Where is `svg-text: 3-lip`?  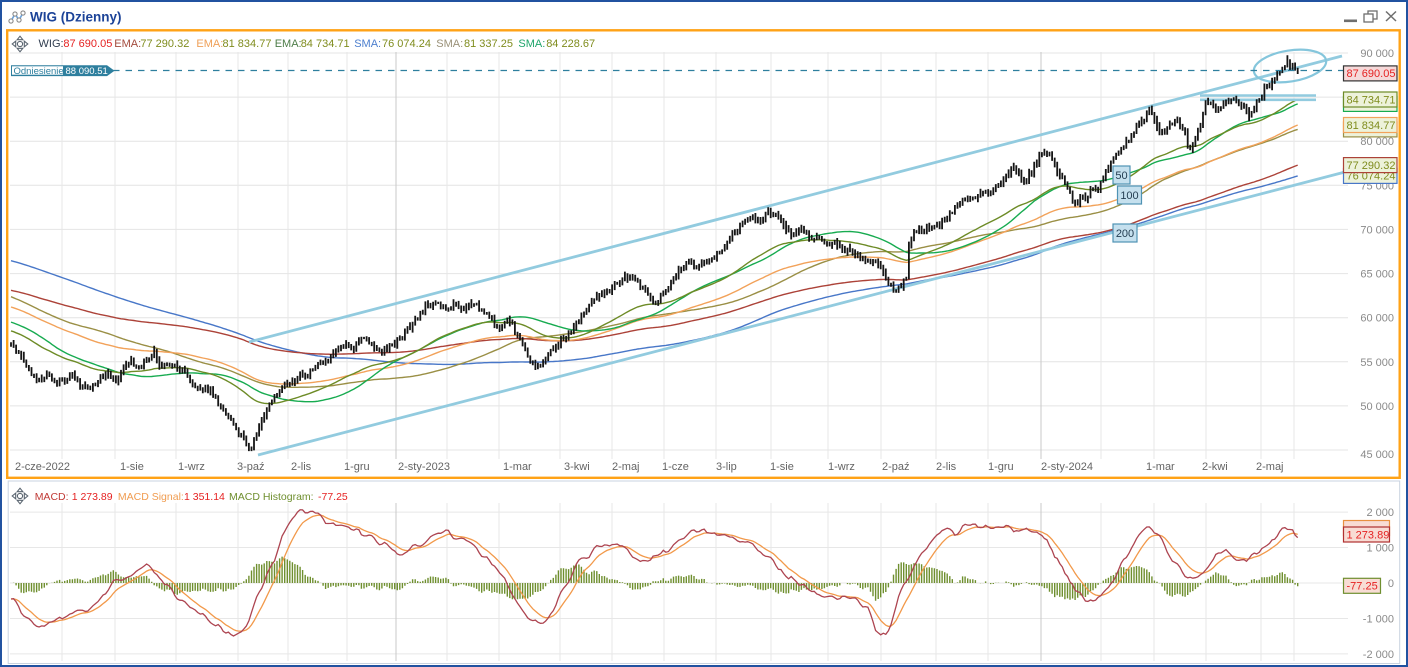 svg-text: 3-lip is located at coordinates (726, 467).